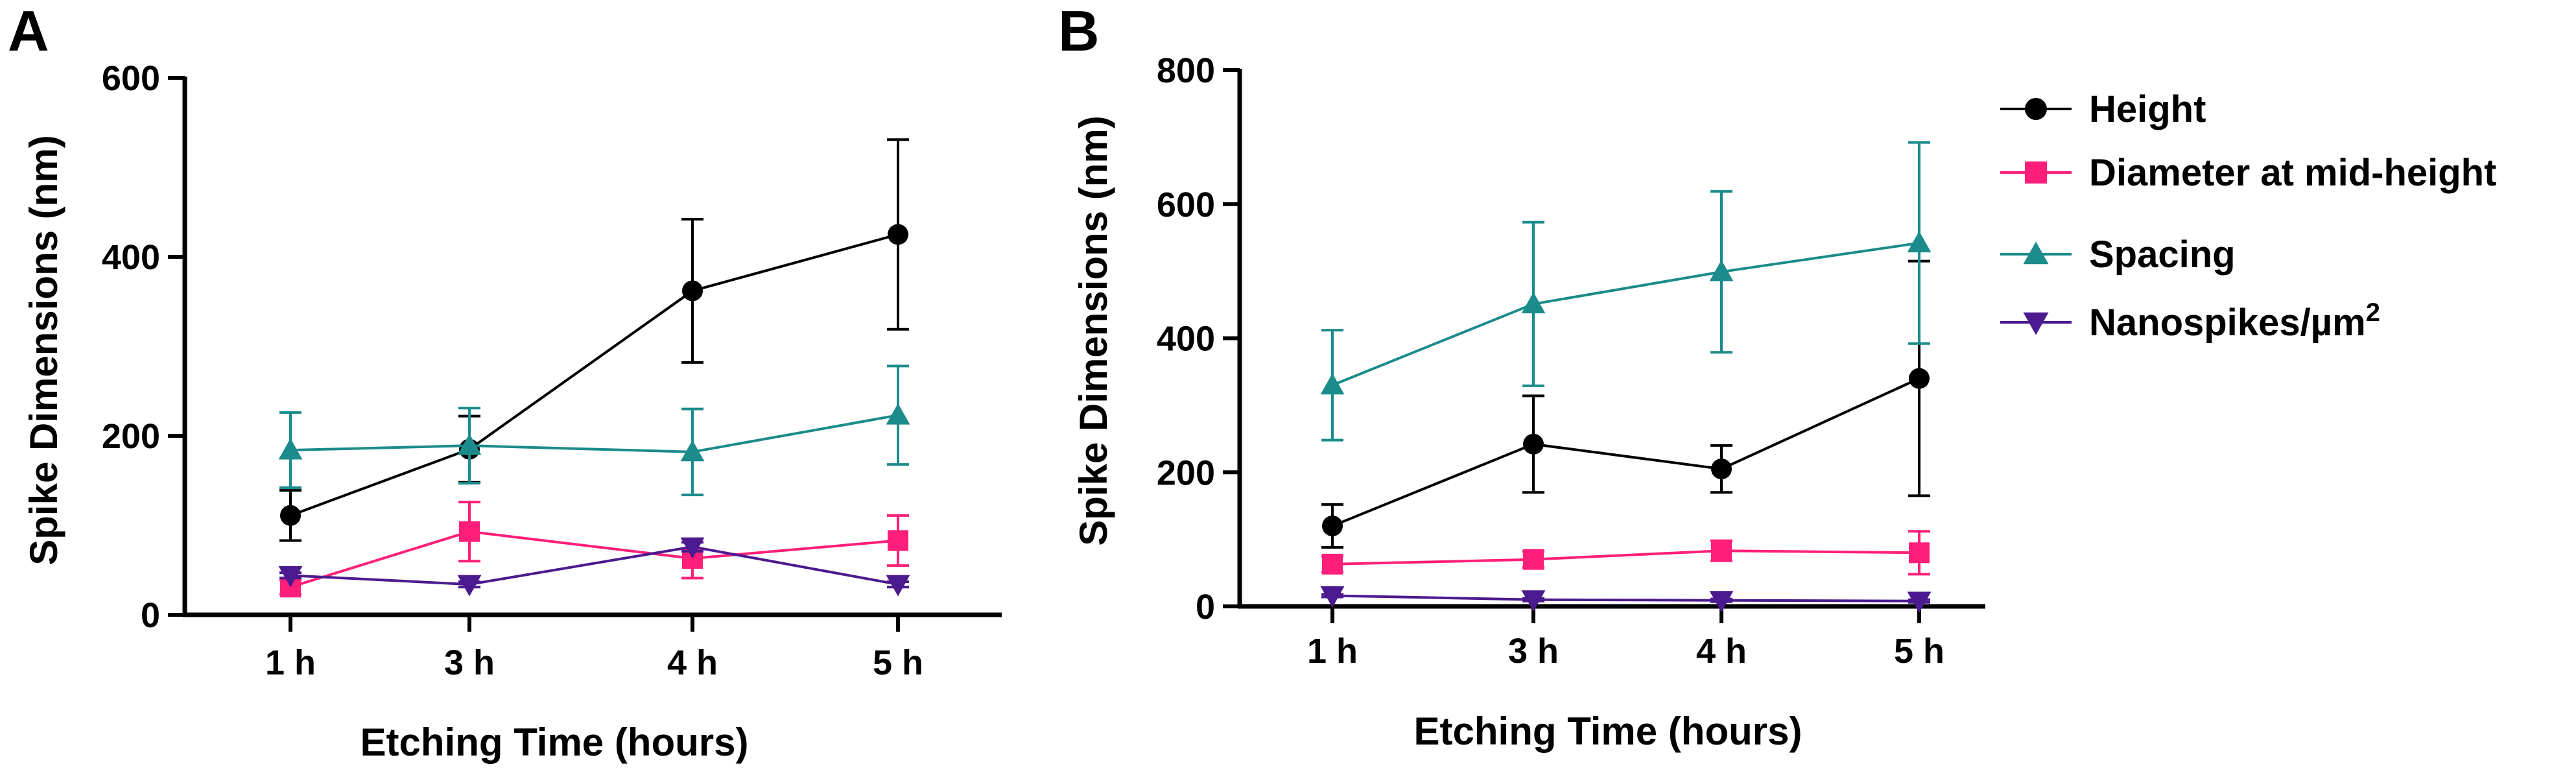 The height and width of the screenshot is (775, 2576). Describe the element at coordinates (1332, 651) in the screenshot. I see `x-tick-label-b-0: 1 h` at that location.